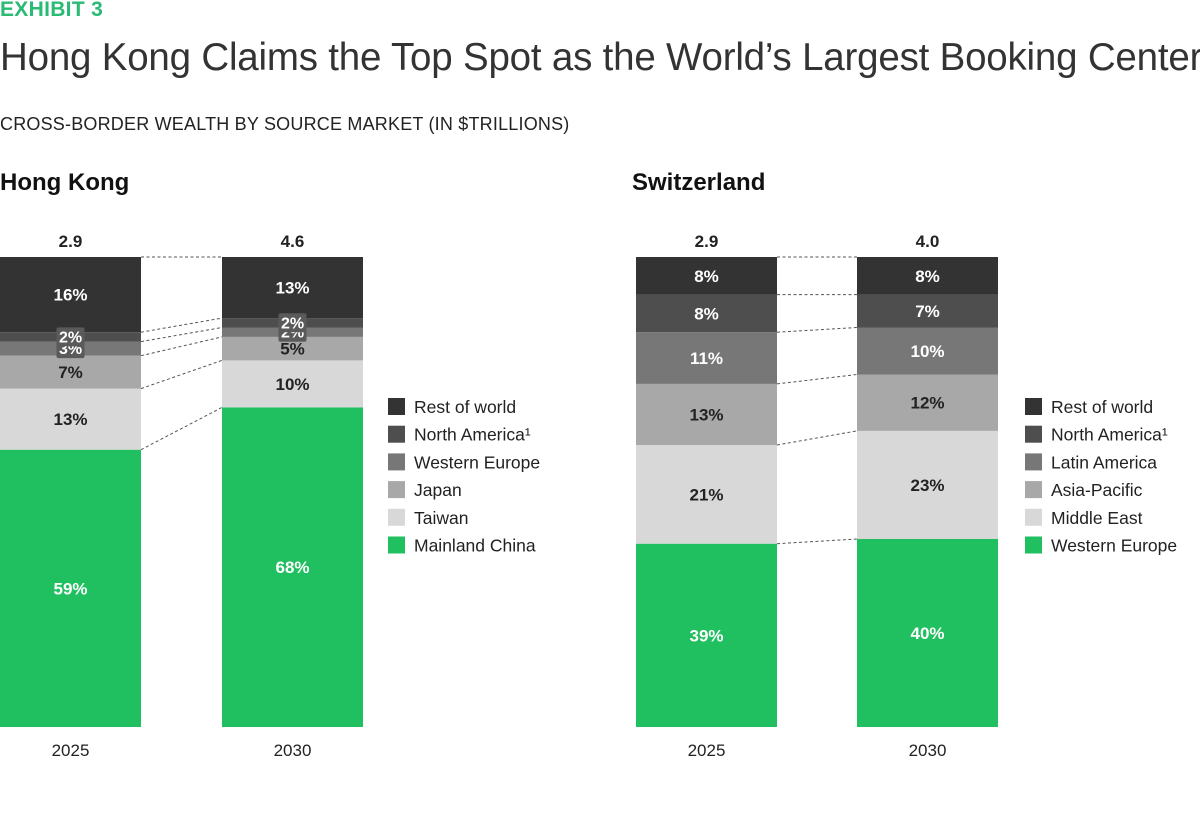  I want to click on panel-title-switzerland: Switzerland, so click(699, 182).